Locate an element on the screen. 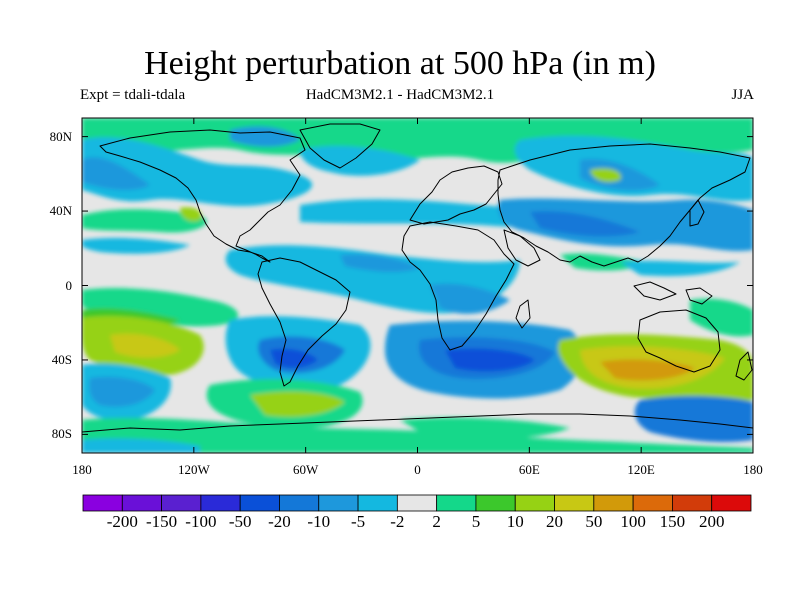 Image resolution: width=800 pixels, height=600 pixels. season-label: JJA is located at coordinates (742, 95).